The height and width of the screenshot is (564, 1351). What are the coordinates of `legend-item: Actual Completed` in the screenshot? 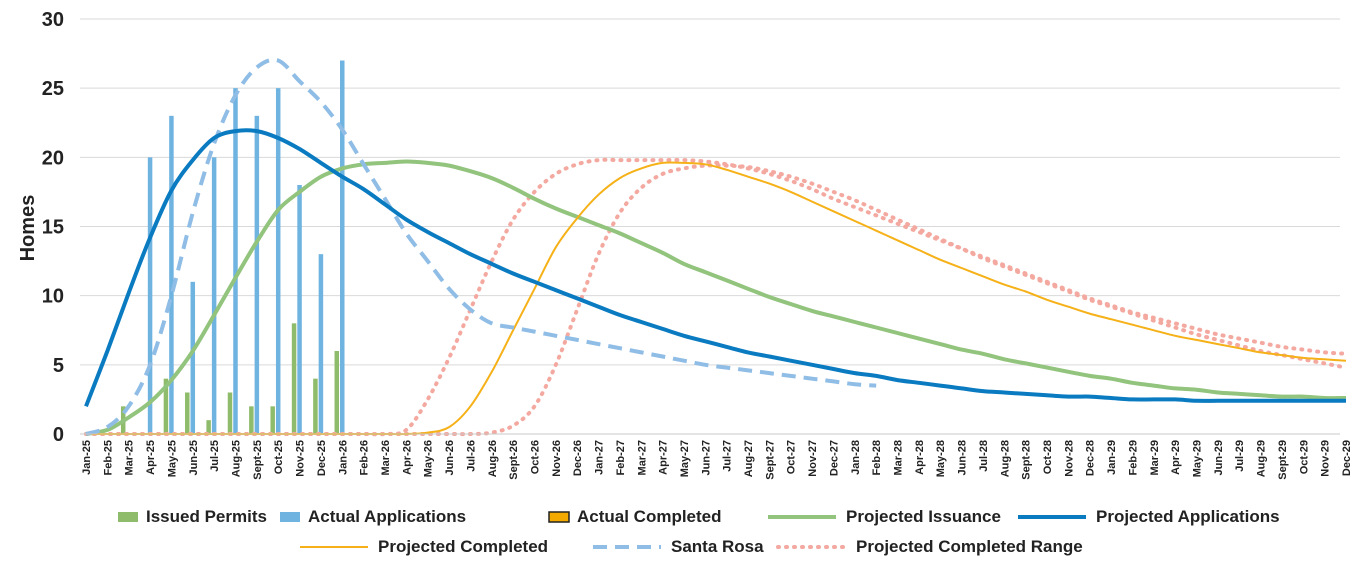 It's located at (635, 516).